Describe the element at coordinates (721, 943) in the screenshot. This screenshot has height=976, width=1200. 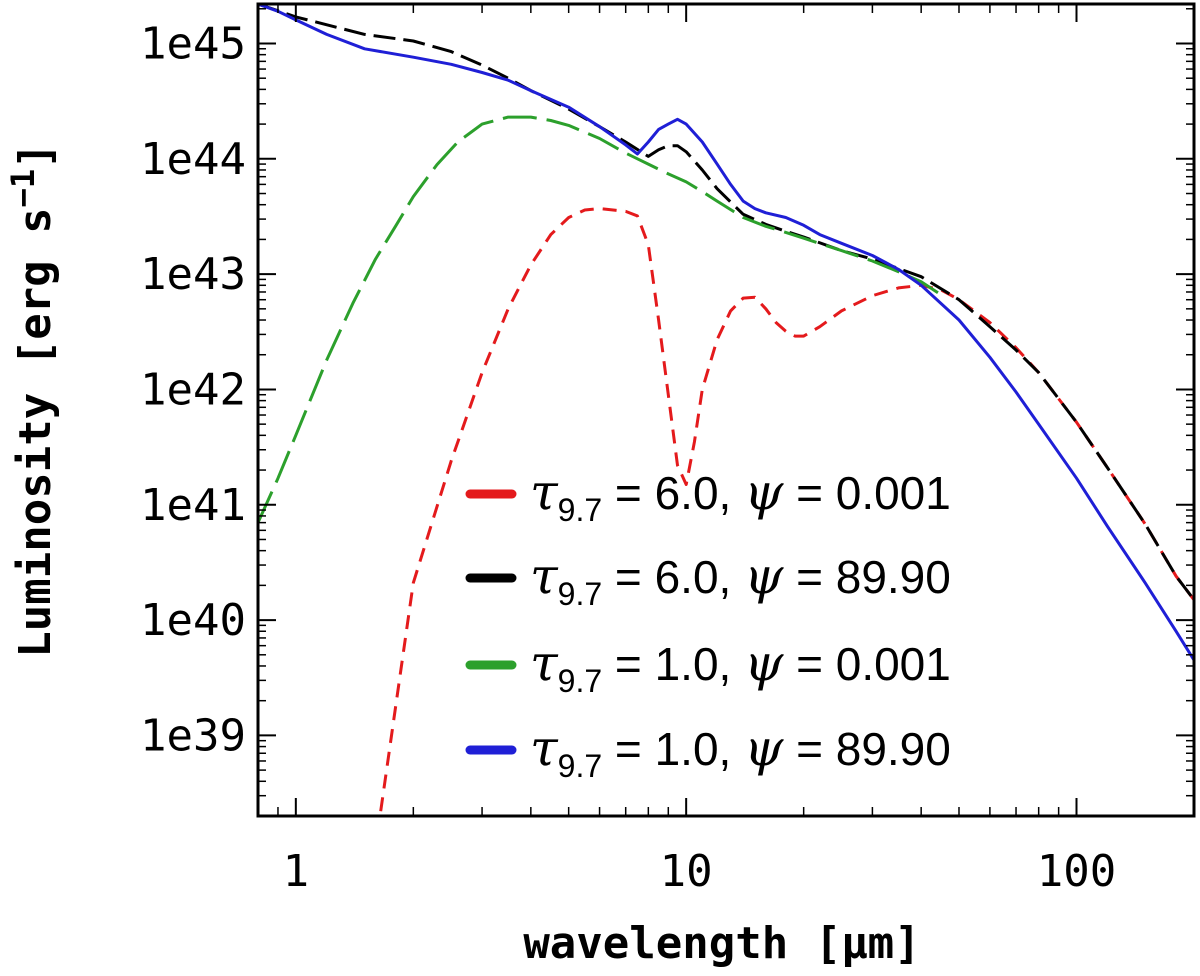
I see `x-axis-label: wavelength [μm]` at that location.